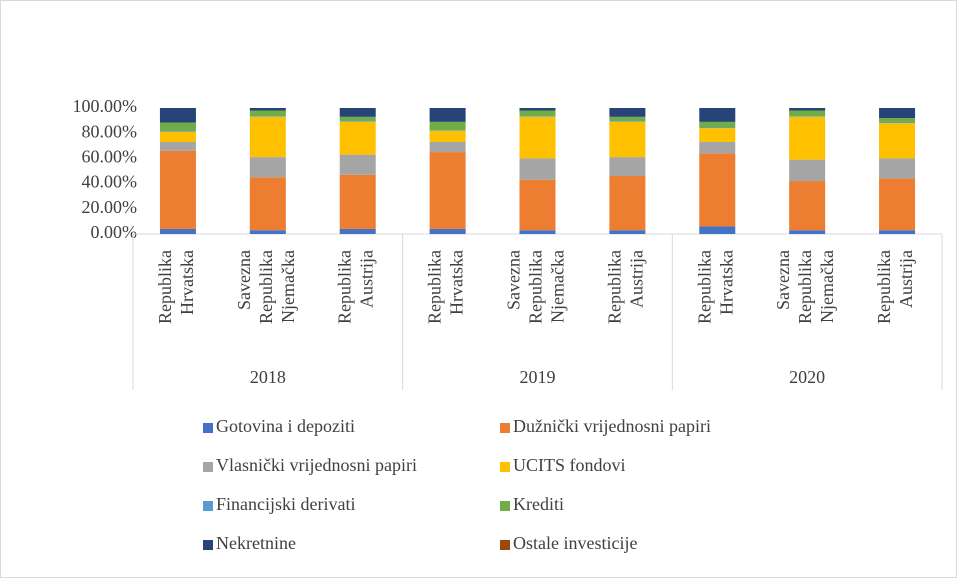 The height and width of the screenshot is (578, 957). Describe the element at coordinates (316, 465) in the screenshot. I see `legend-label: Vlasnički vrijednosni papiri` at that location.